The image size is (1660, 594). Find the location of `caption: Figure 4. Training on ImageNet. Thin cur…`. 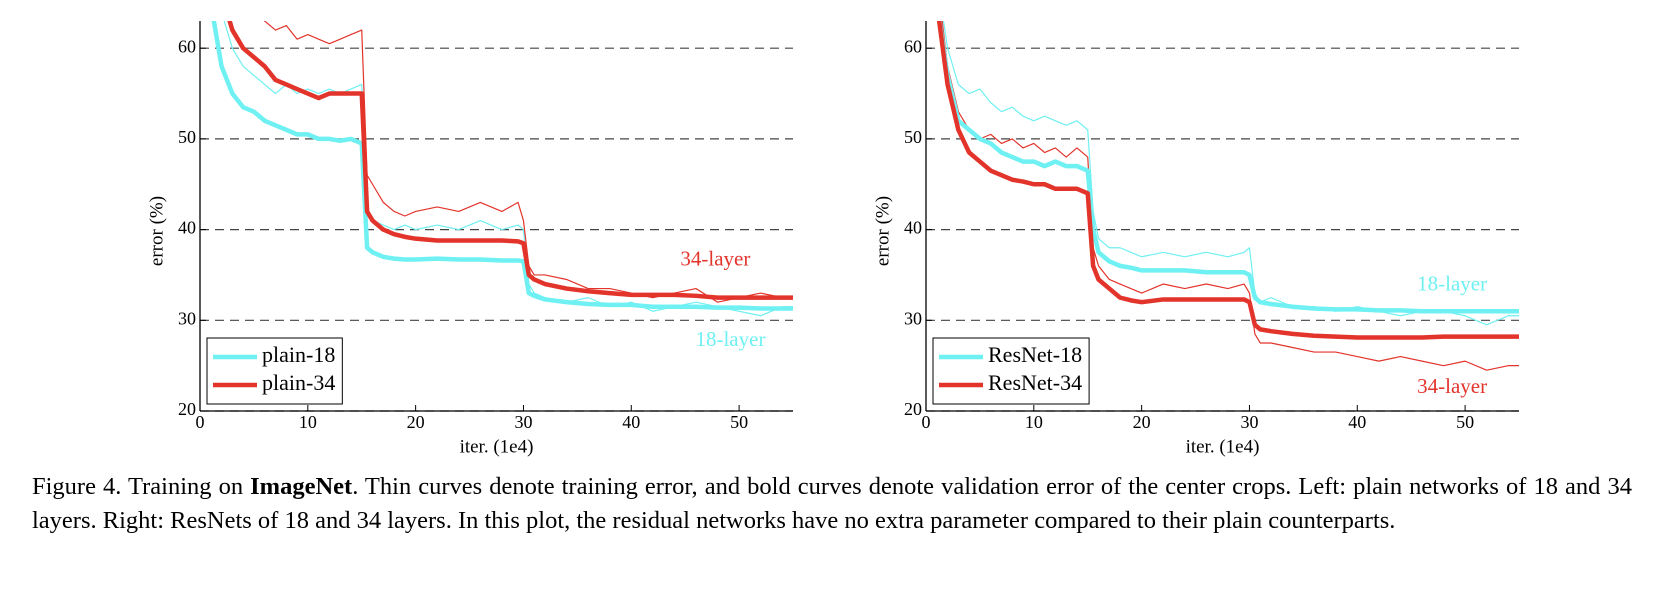

caption: Figure 4. Training on ImageNet. Thin cur… is located at coordinates (832, 504).